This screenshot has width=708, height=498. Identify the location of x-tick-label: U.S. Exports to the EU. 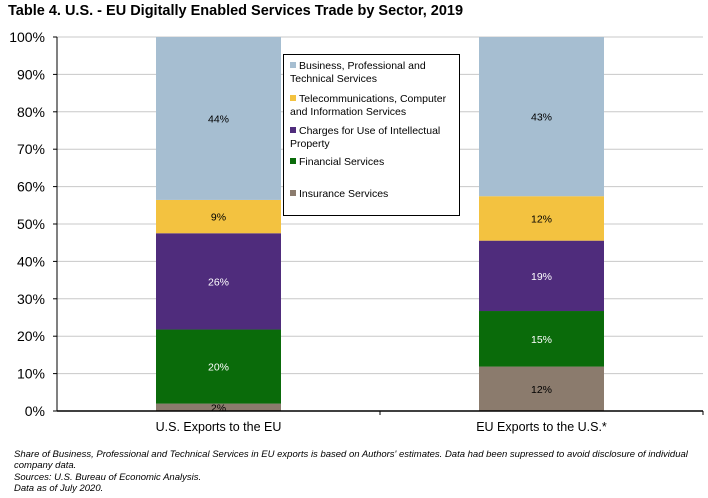
(219, 427).